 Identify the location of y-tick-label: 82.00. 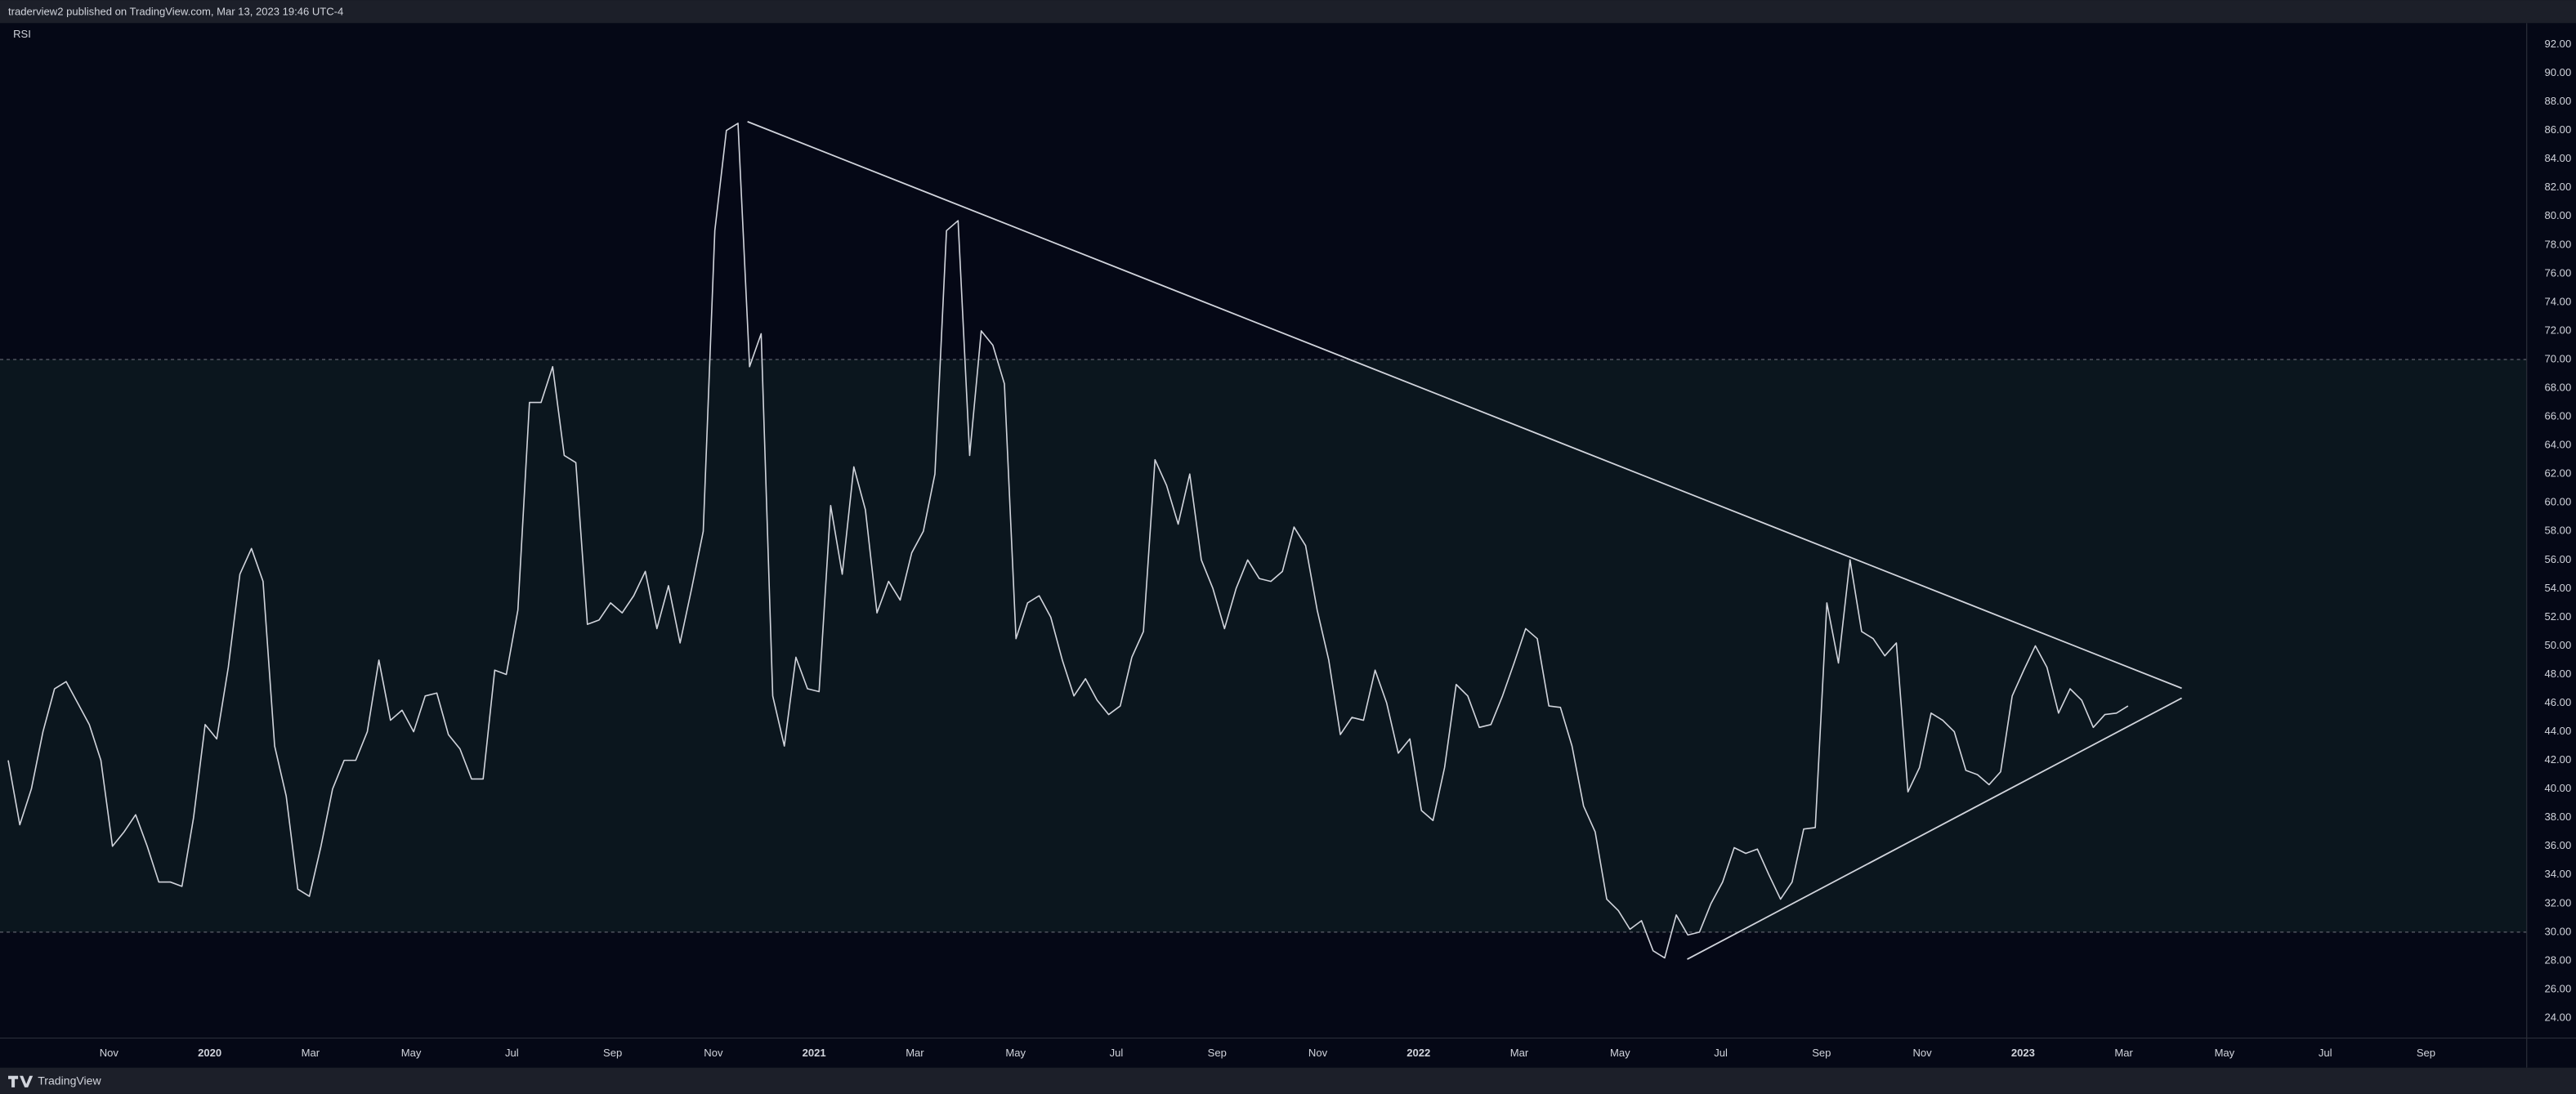
(2558, 187).